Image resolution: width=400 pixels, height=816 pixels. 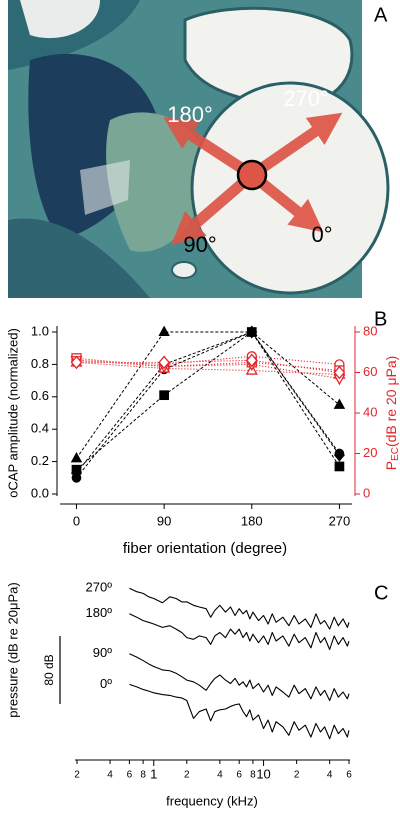 I want to click on trace-label: 270º, so click(x=99, y=587).